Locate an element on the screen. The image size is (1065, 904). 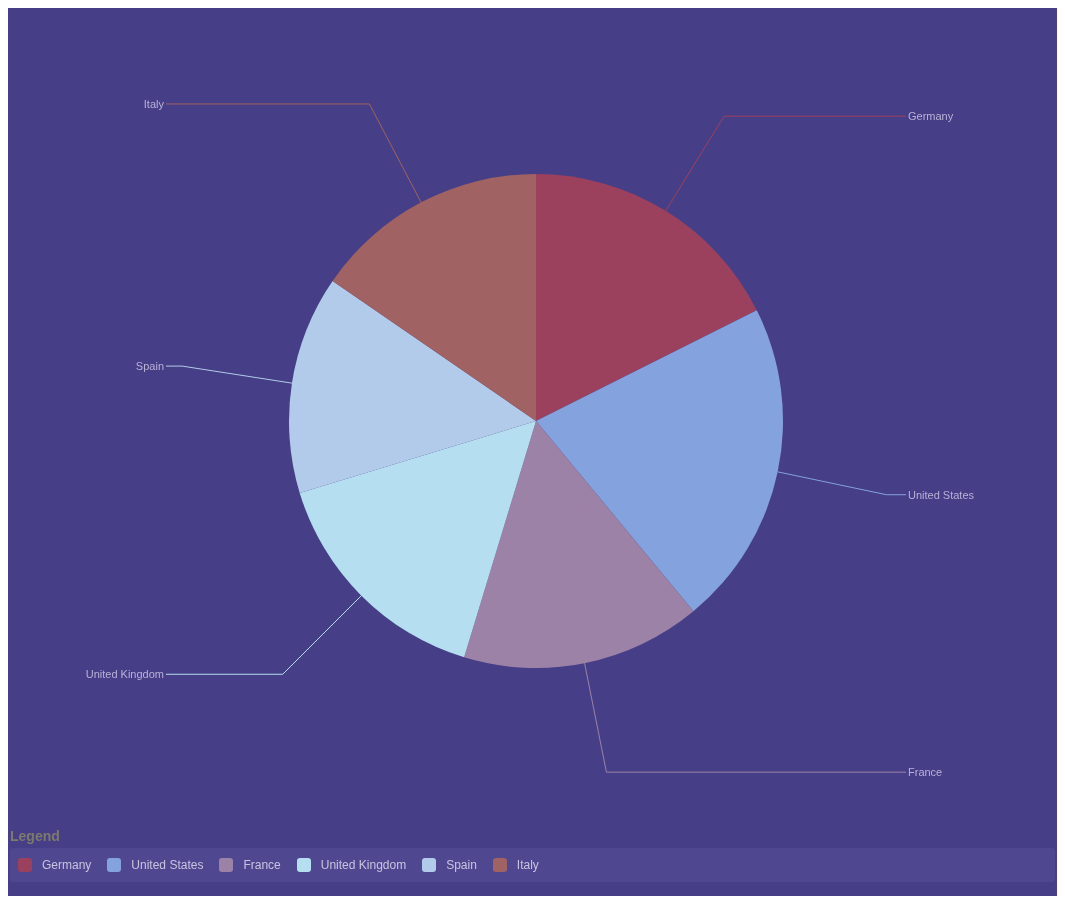
slice-label: Spain is located at coordinates (149, 366).